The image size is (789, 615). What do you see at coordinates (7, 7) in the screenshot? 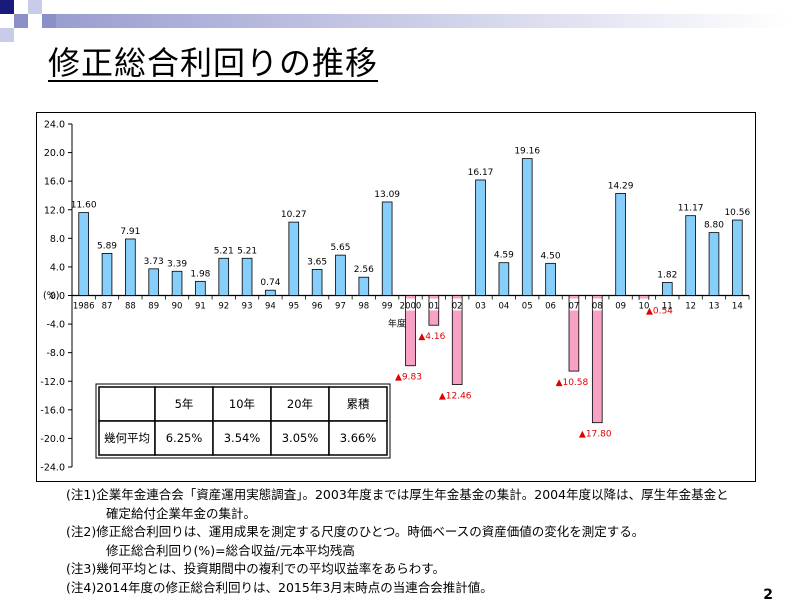
I see `header-square-dark` at bounding box center [7, 7].